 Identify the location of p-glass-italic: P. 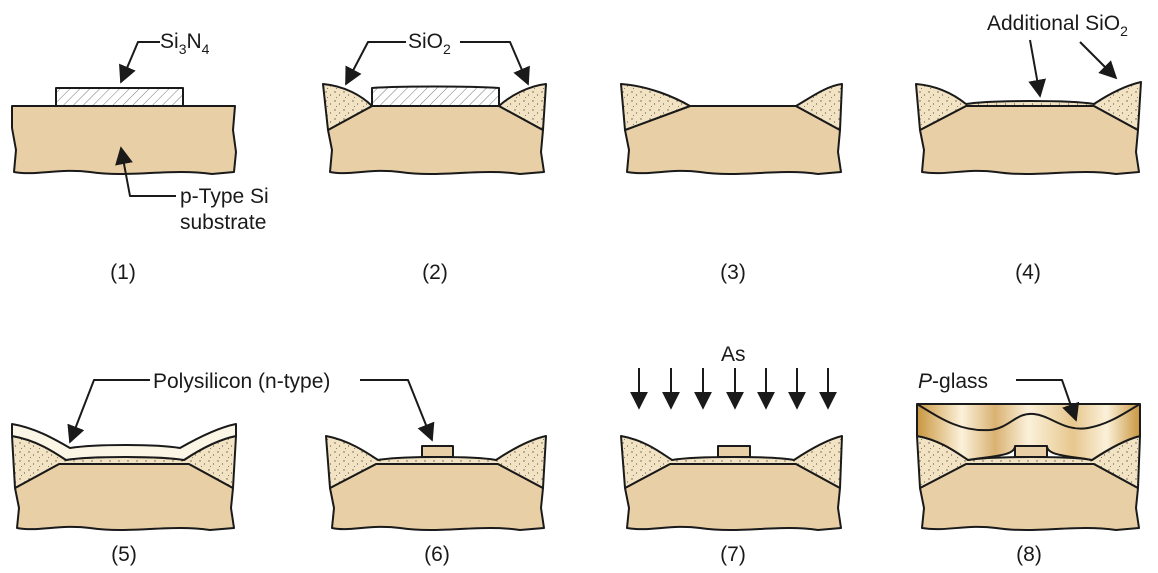
(925, 381).